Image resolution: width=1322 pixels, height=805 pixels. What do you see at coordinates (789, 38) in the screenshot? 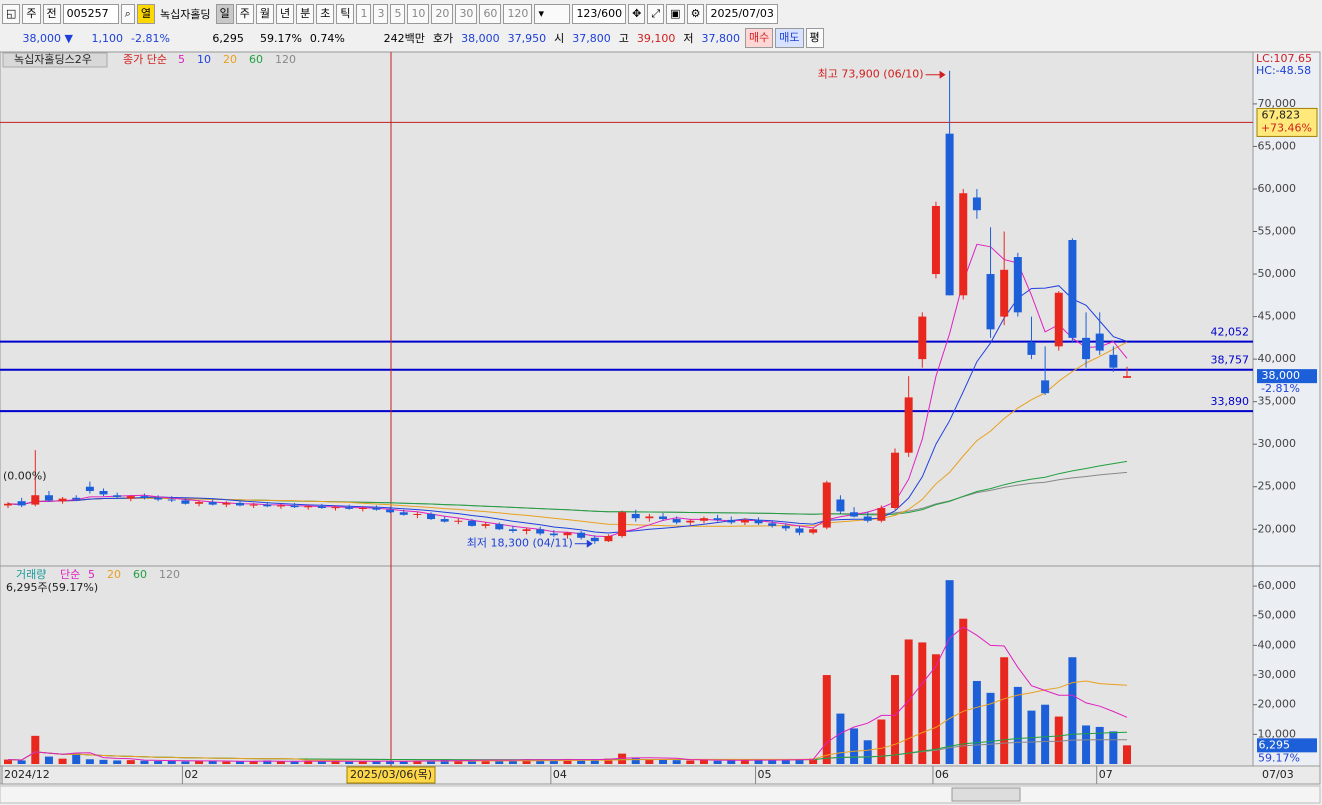
I see `sell-button: 매도` at bounding box center [789, 38].